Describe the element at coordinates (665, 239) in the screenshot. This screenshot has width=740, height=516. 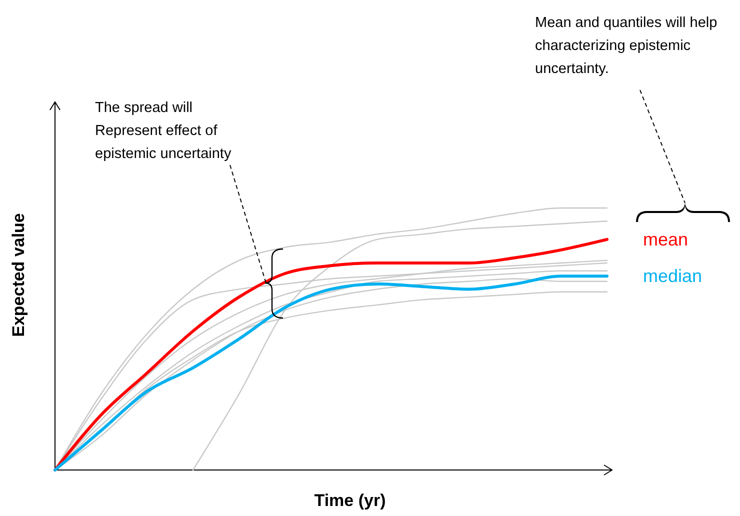
I see `series-label: mean` at that location.